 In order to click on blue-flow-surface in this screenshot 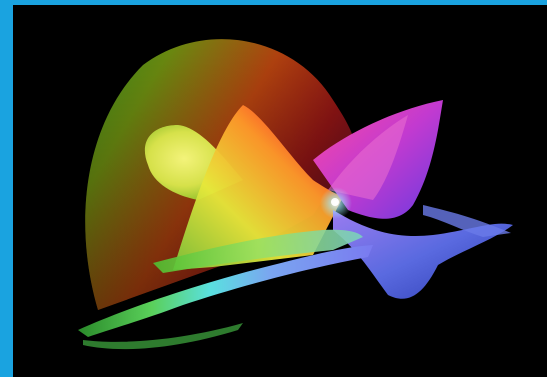, I will do `click(423, 254)`.